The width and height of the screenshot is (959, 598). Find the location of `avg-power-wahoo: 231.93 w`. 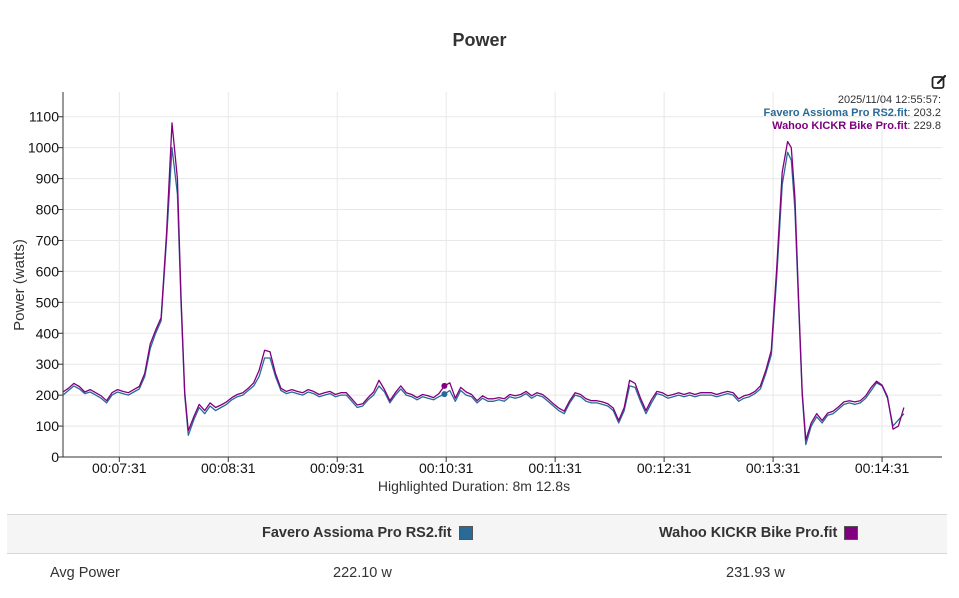

avg-power-wahoo: 231.93 w is located at coordinates (755, 573).